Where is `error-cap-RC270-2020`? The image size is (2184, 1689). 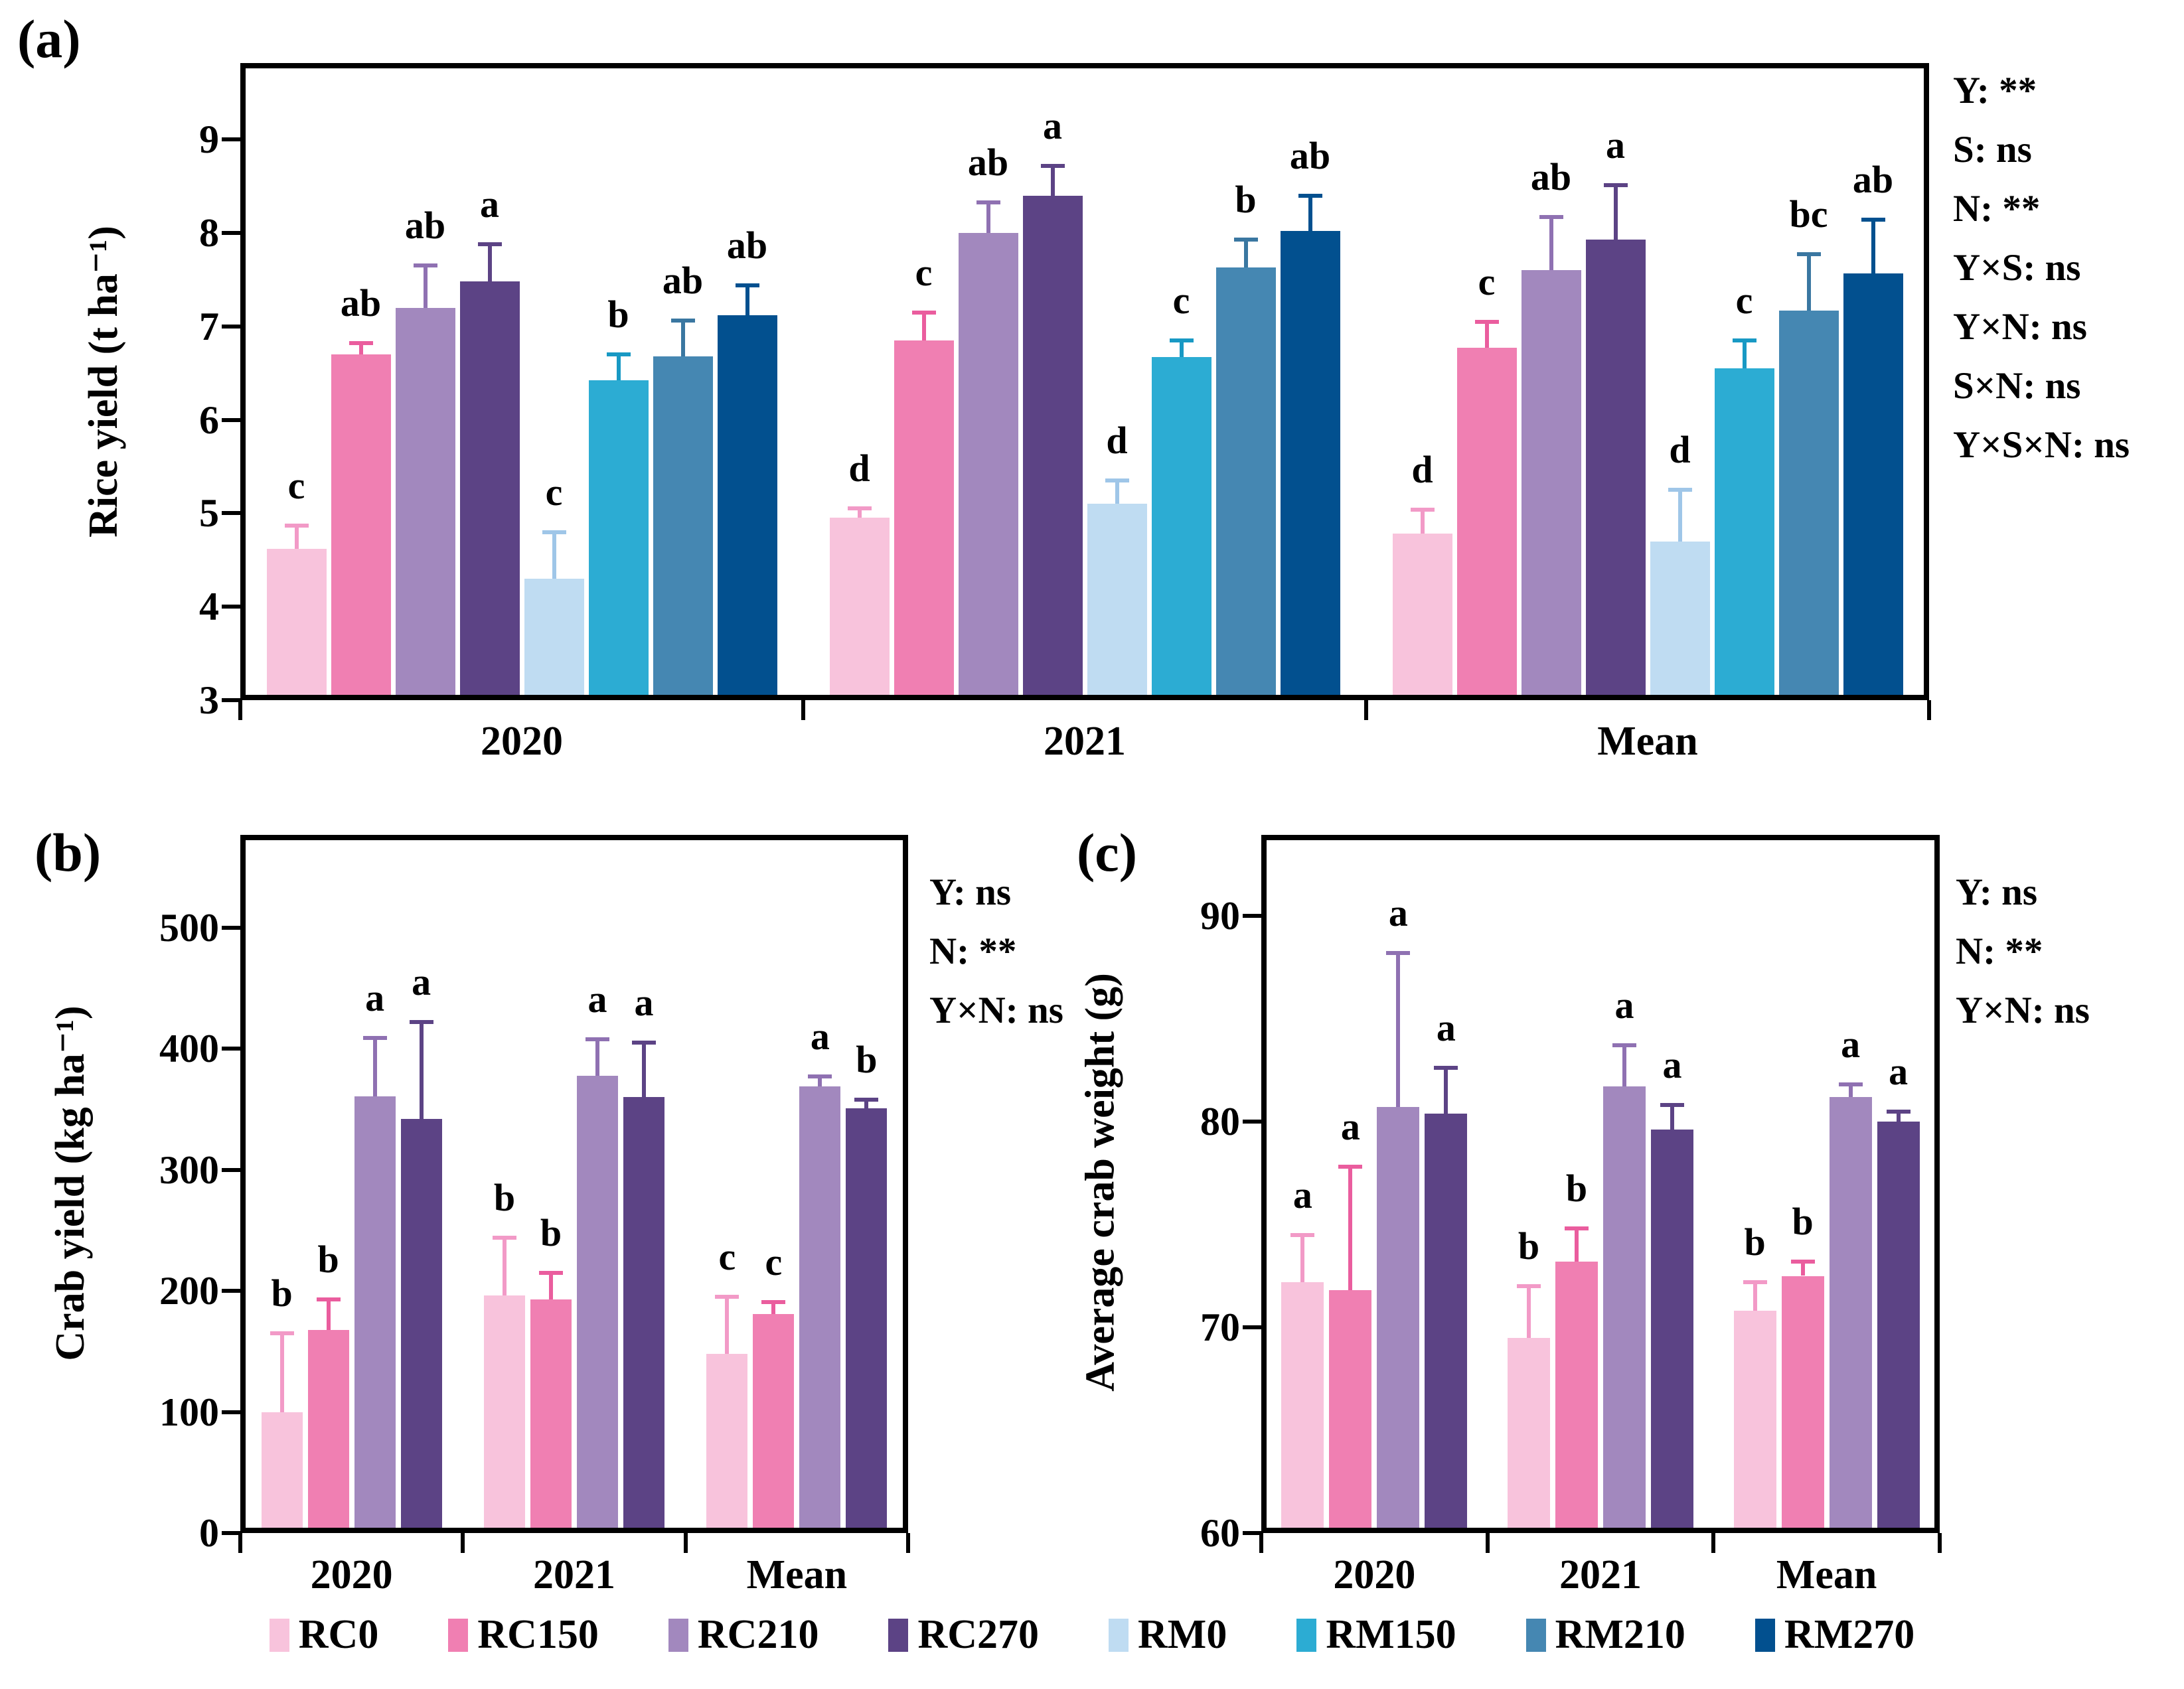 error-cap-RC270-2020 is located at coordinates (421, 1022).